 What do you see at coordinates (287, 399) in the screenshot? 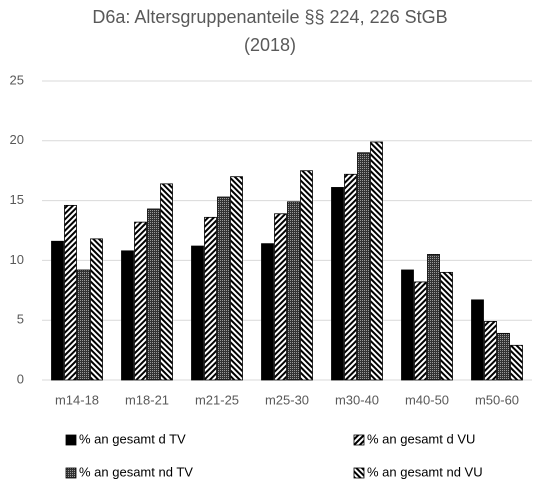
I see `x-tick-label: m25-30` at bounding box center [287, 399].